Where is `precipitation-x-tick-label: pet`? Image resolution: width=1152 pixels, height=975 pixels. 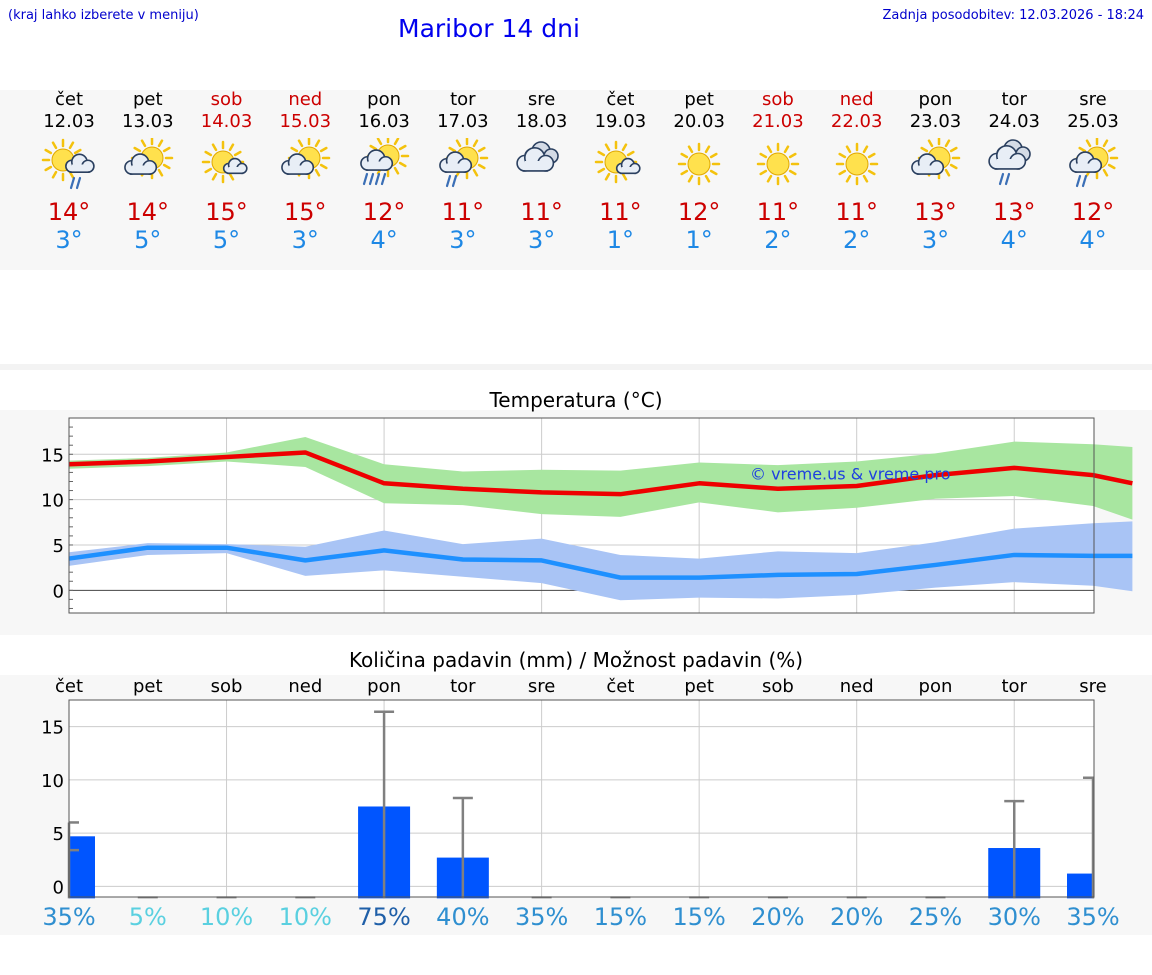 precipitation-x-tick-label: pet is located at coordinates (148, 686).